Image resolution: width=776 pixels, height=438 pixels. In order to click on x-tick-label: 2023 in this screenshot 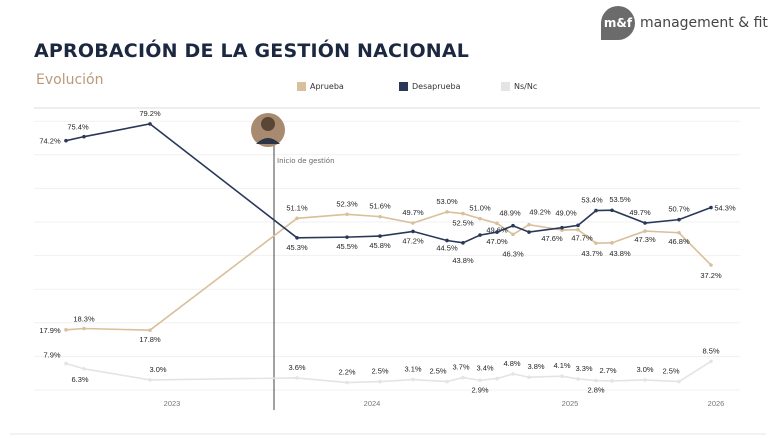, I will do `click(172, 403)`.